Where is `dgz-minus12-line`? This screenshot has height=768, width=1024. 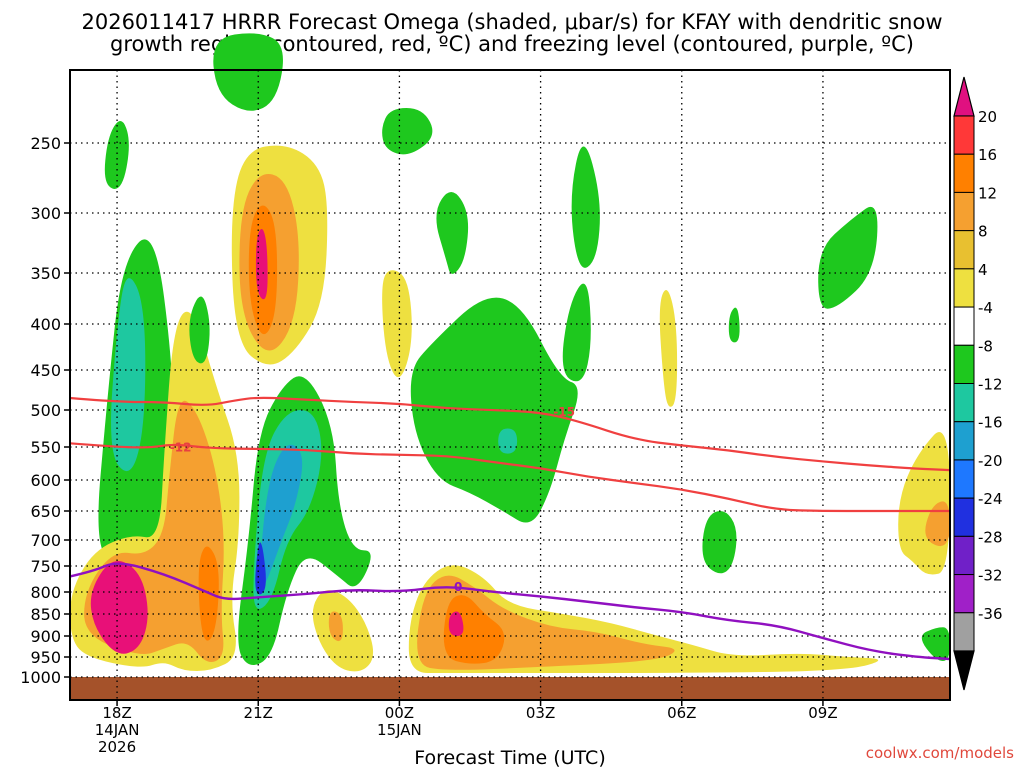
dgz-minus12-line is located at coordinates (509, 477).